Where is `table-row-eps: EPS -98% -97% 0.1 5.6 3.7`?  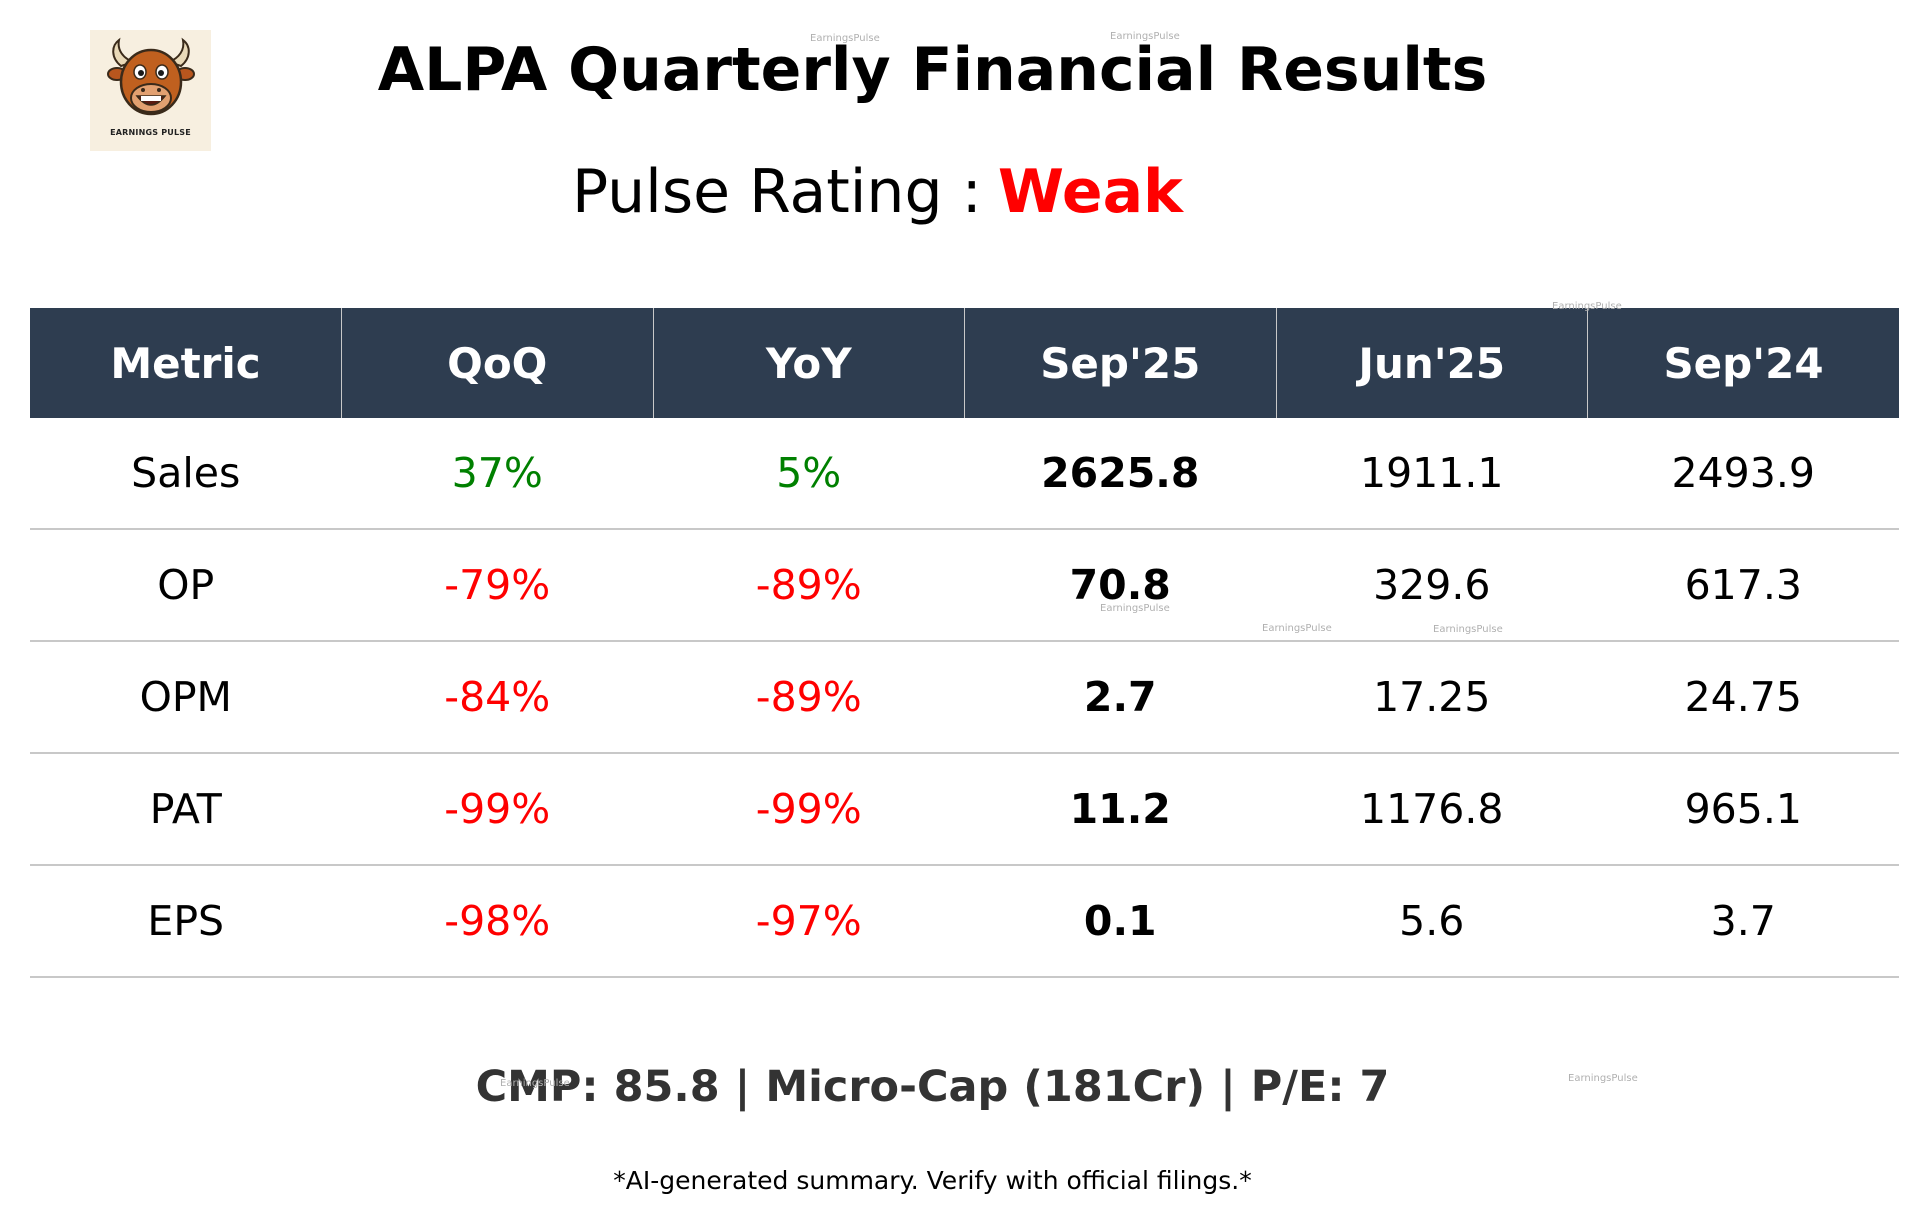
table-row-eps: EPS -98% -97% 0.1 5.6 3.7 is located at coordinates (964, 921).